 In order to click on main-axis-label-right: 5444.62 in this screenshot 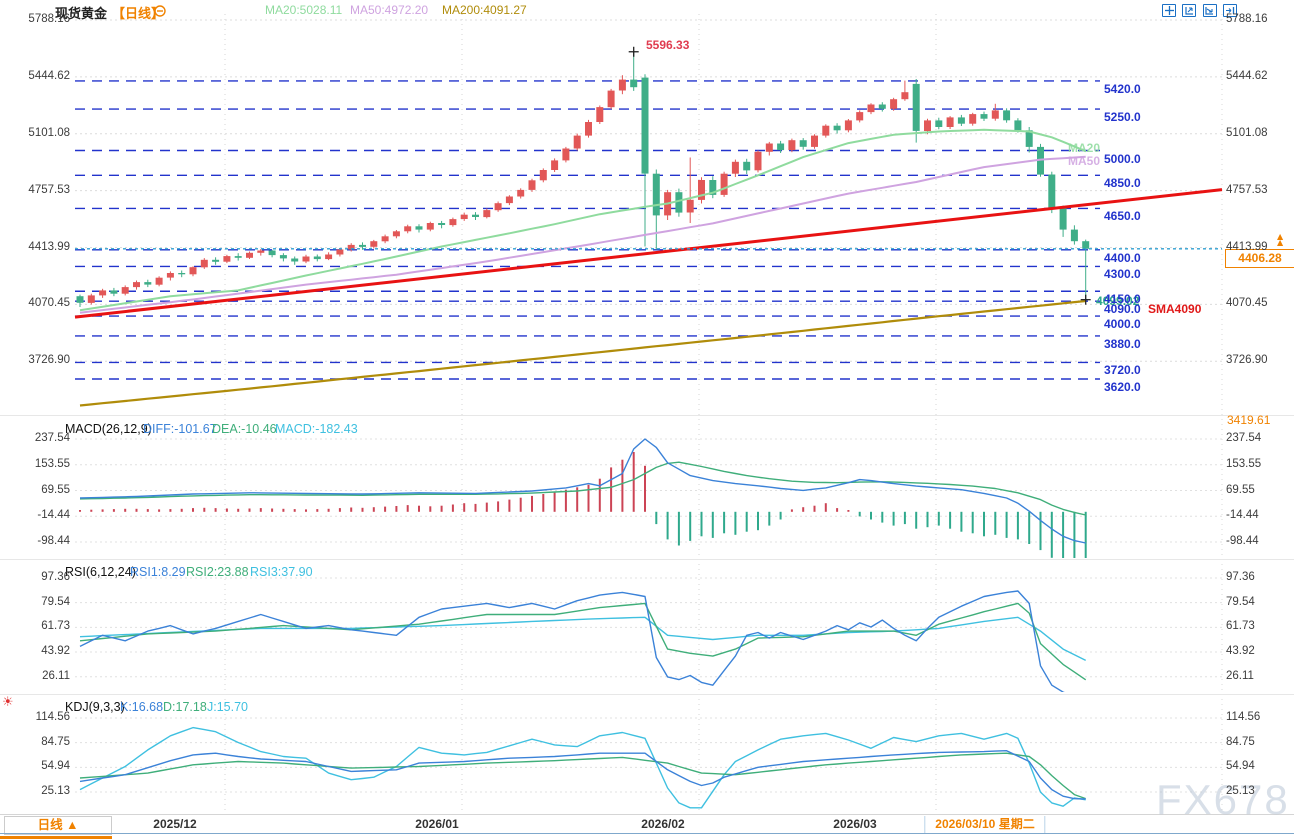, I will do `click(1247, 75)`.